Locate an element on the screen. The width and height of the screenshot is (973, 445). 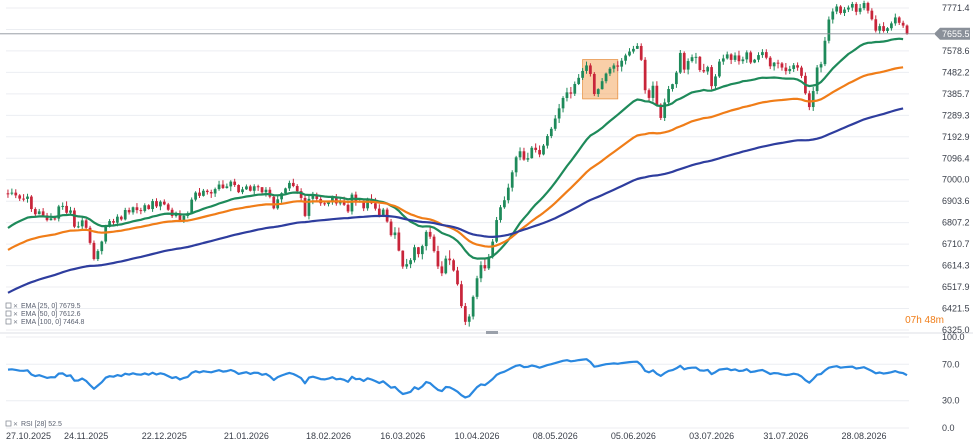
date-tick-label: 28.08.2026 is located at coordinates (864, 436).